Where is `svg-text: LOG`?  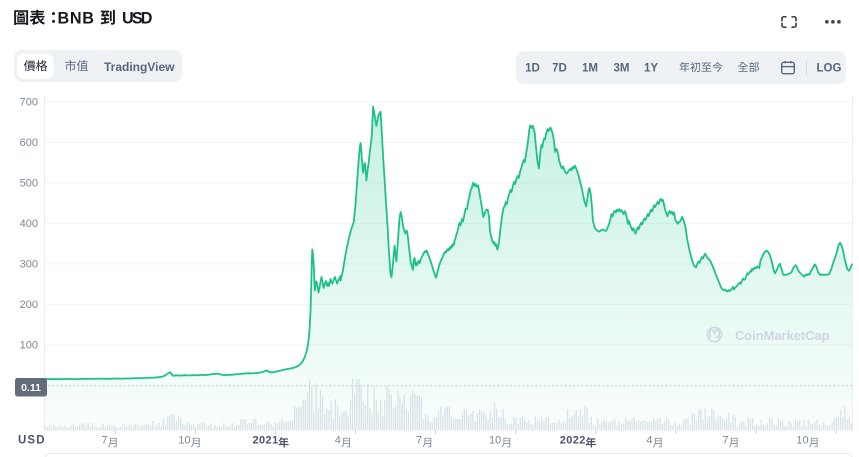 svg-text: LOG is located at coordinates (829, 68).